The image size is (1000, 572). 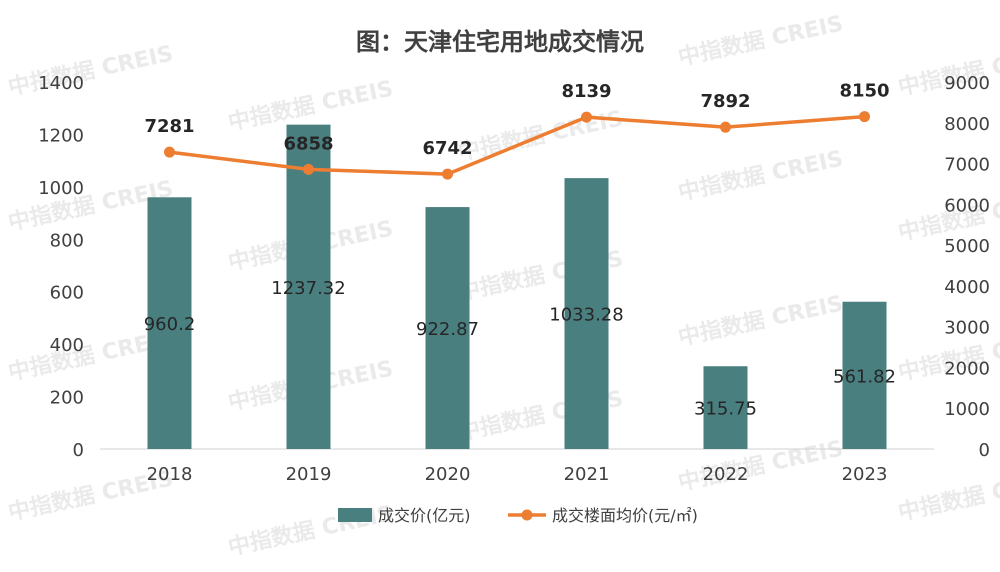 I want to click on right-axis-tick-label: 5000, so click(x=967, y=246).